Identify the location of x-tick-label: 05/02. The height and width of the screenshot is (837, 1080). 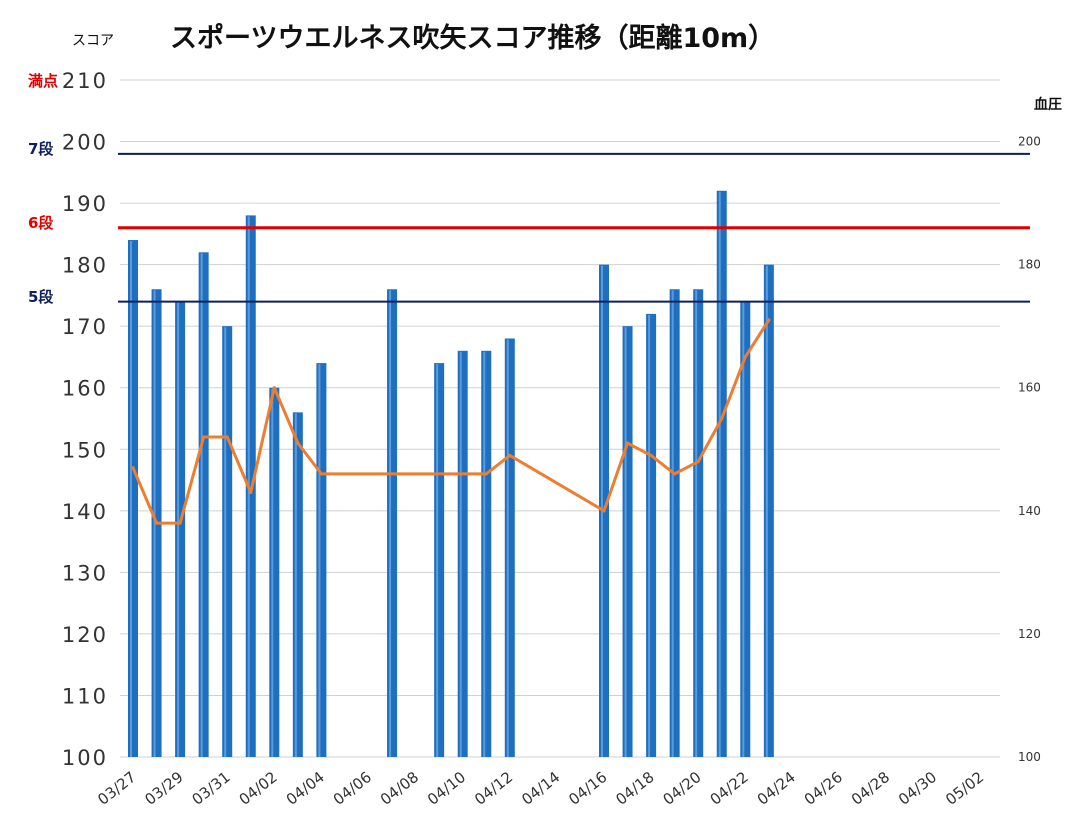
(964, 788).